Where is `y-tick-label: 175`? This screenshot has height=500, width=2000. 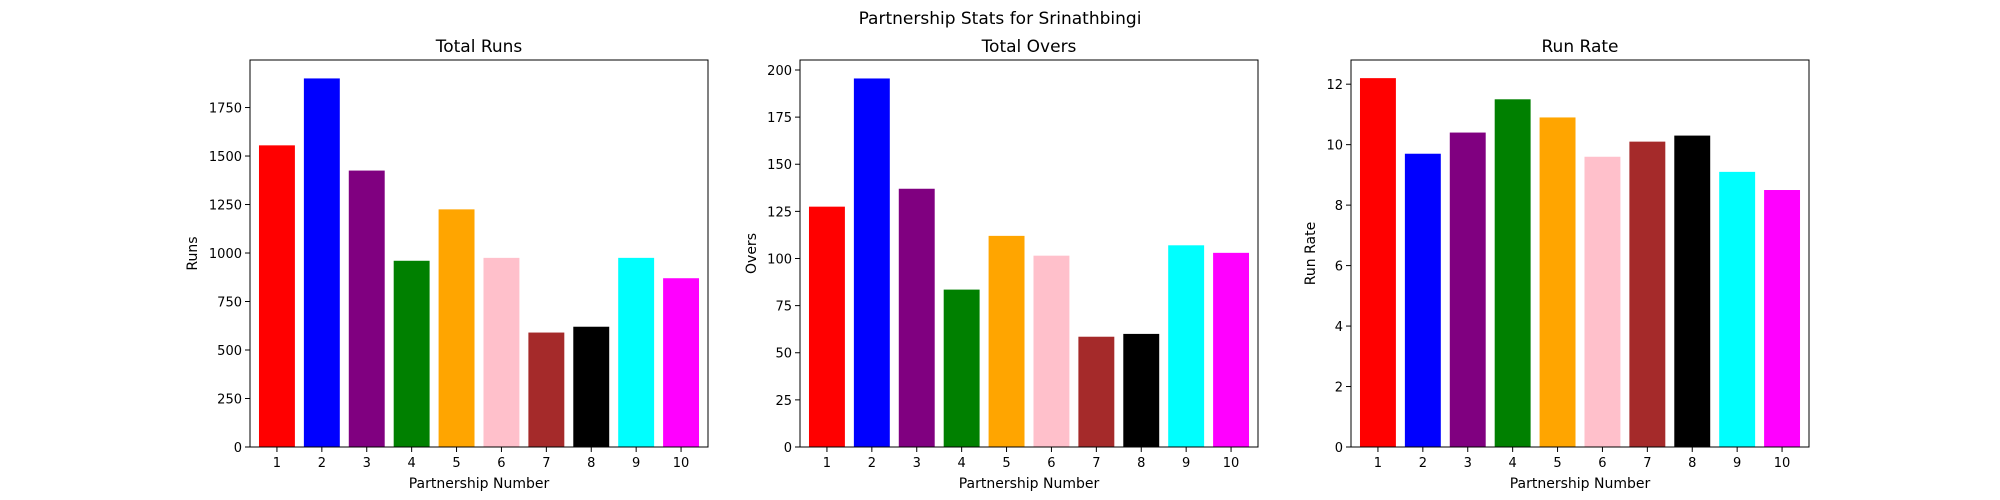 y-tick-label: 175 is located at coordinates (779, 118).